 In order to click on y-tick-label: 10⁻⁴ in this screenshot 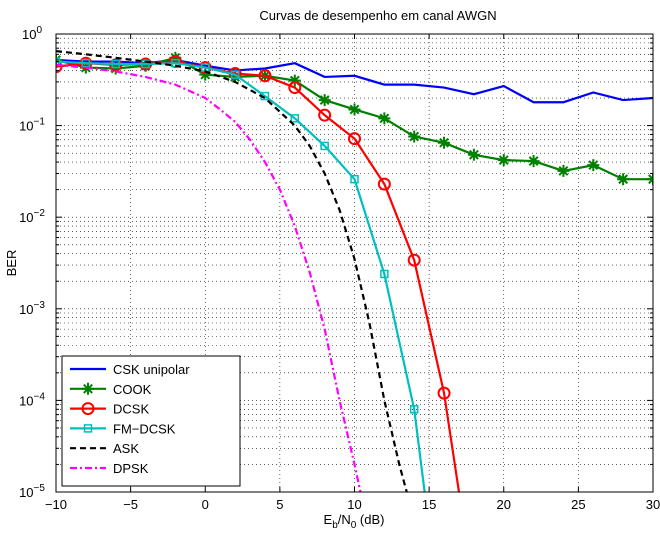, I will do `click(32, 399)`.